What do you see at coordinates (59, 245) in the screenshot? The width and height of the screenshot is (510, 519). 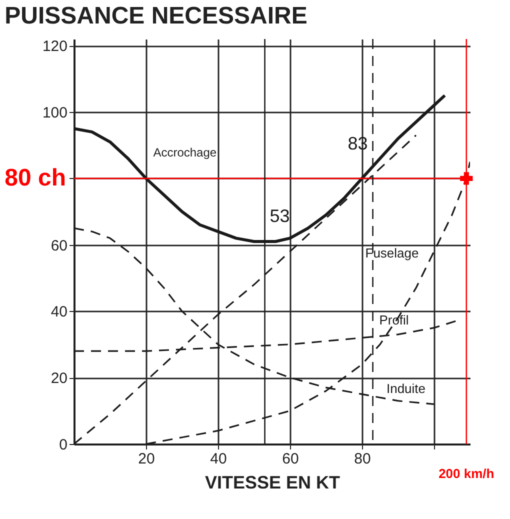 I see `y-tick-label: 60` at bounding box center [59, 245].